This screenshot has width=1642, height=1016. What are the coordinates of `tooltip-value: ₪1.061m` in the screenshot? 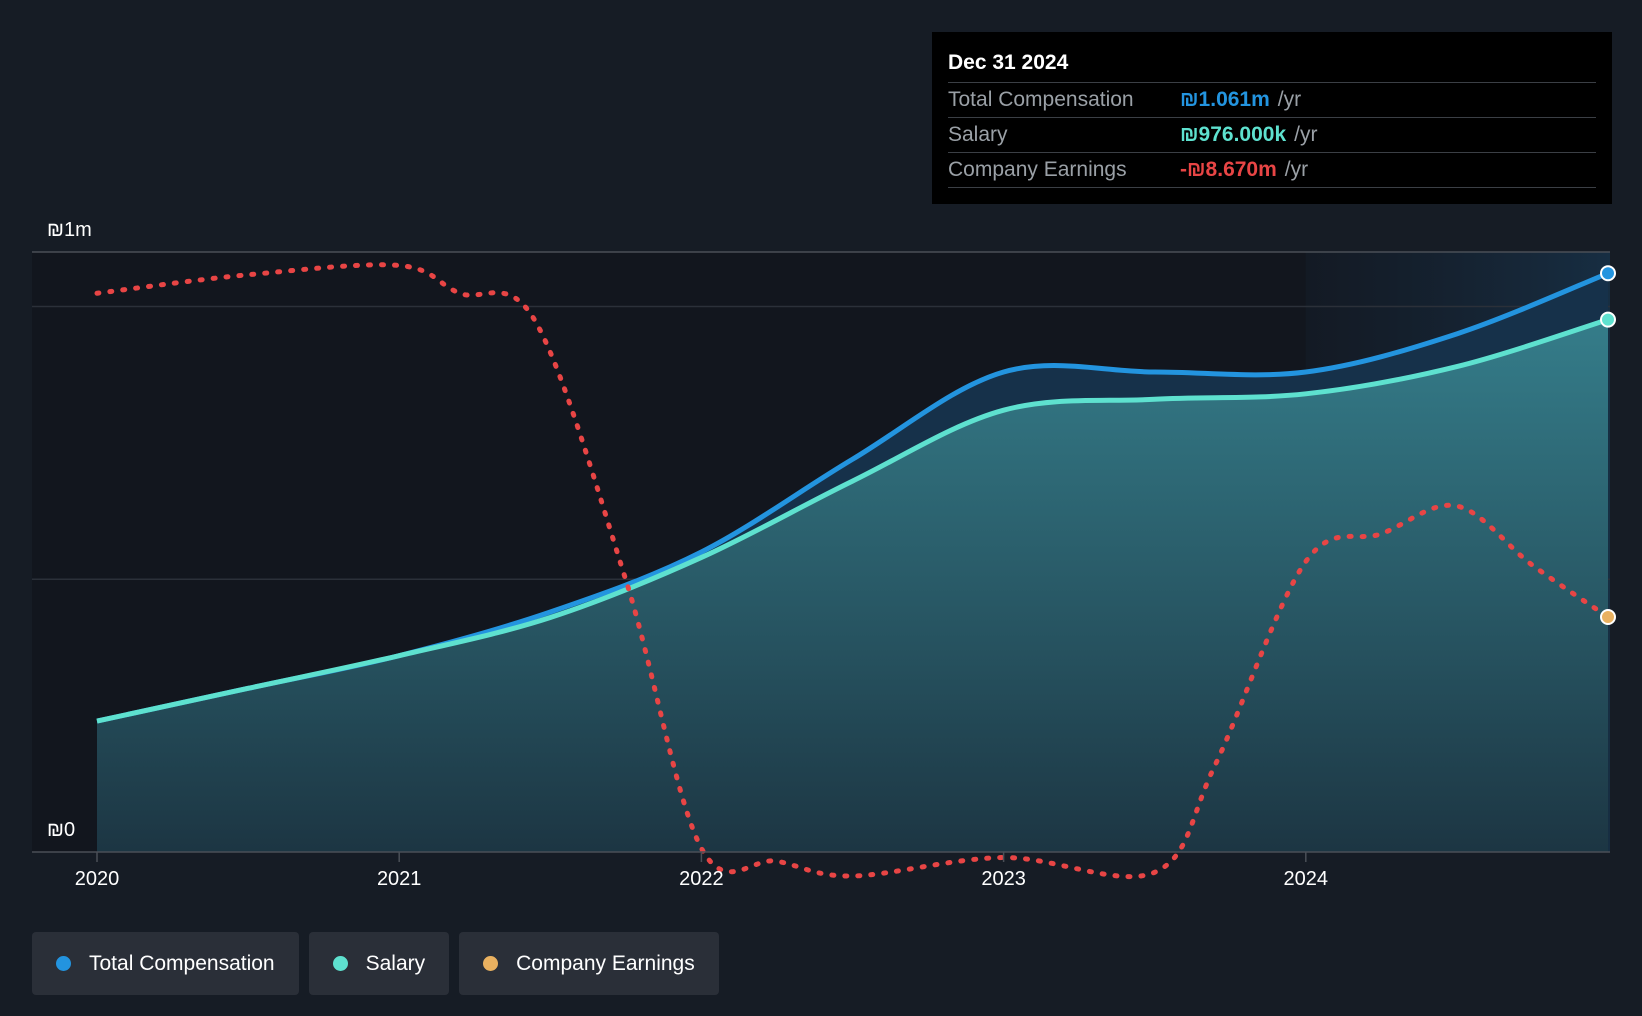 It's located at (1225, 100).